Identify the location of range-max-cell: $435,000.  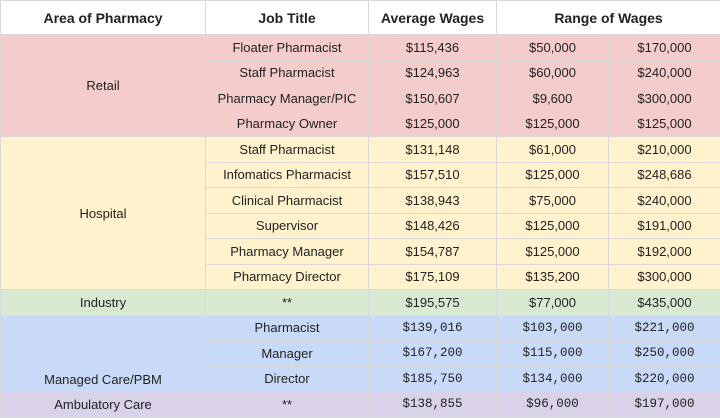
(664, 303).